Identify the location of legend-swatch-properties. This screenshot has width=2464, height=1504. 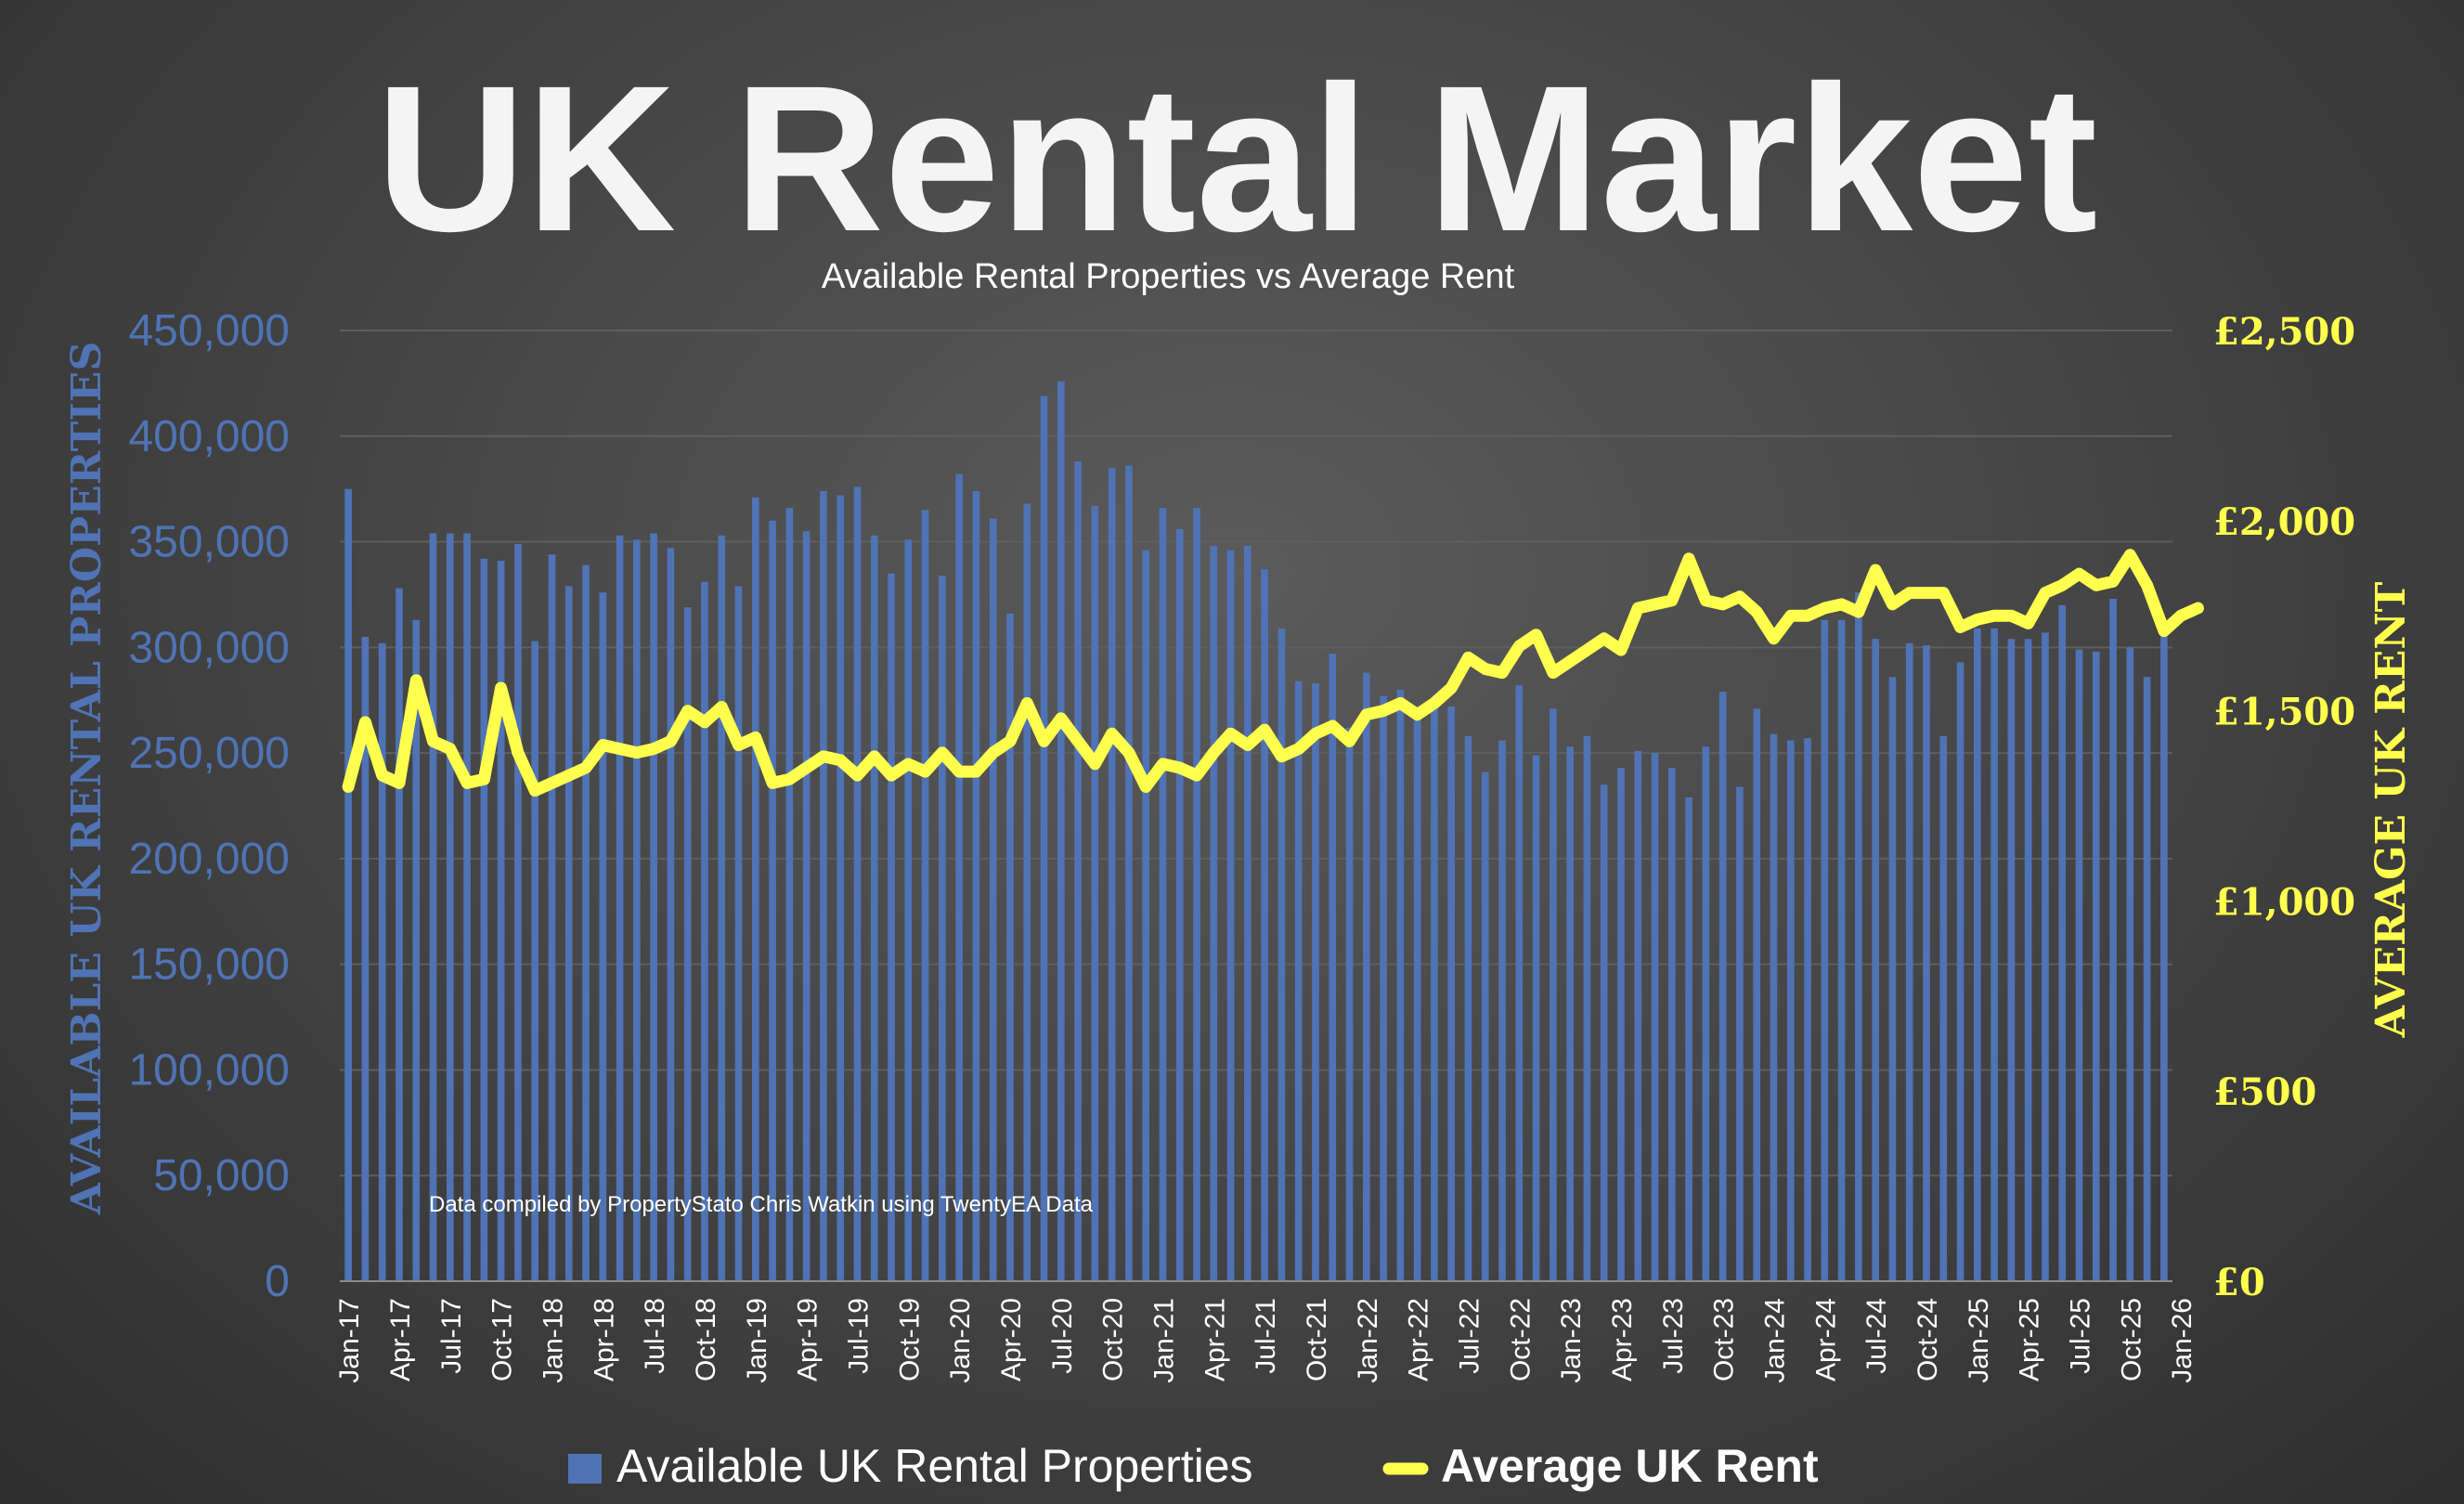
(585, 1469).